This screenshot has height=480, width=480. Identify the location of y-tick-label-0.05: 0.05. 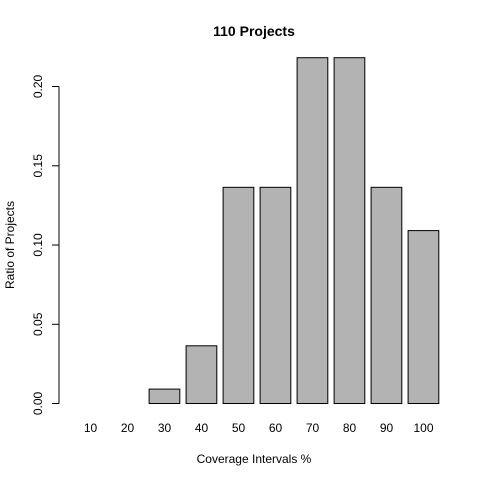
(38, 324).